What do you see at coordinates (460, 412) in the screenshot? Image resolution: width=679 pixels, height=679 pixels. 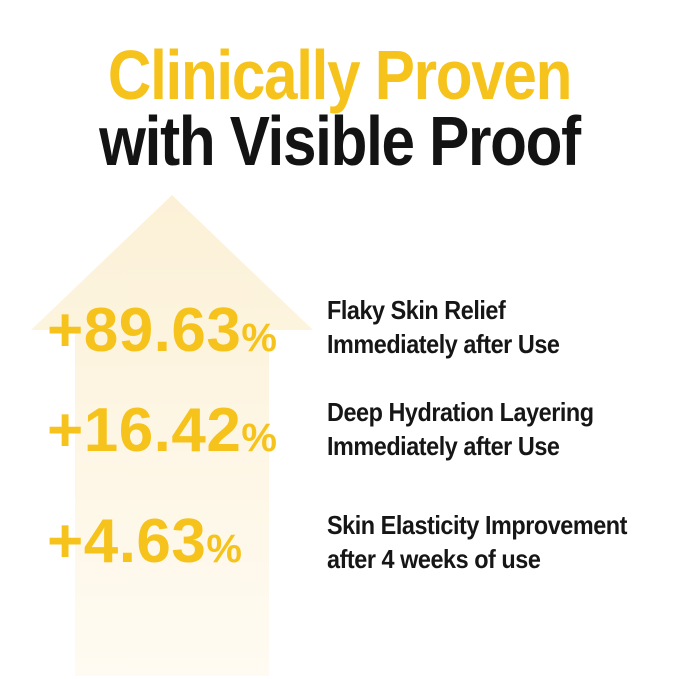 I see `stat-label-line: Deep Hydration Layering` at bounding box center [460, 412].